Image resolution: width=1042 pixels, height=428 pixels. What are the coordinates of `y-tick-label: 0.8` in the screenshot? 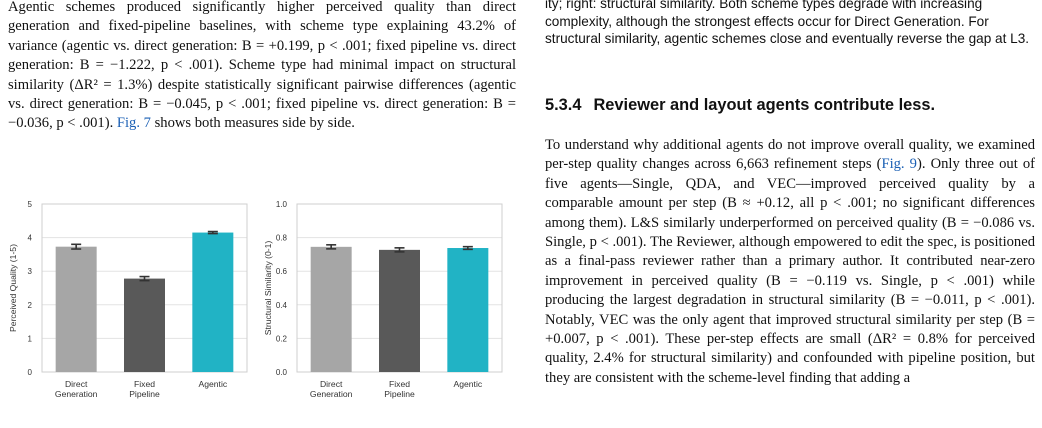 It's located at (282, 238).